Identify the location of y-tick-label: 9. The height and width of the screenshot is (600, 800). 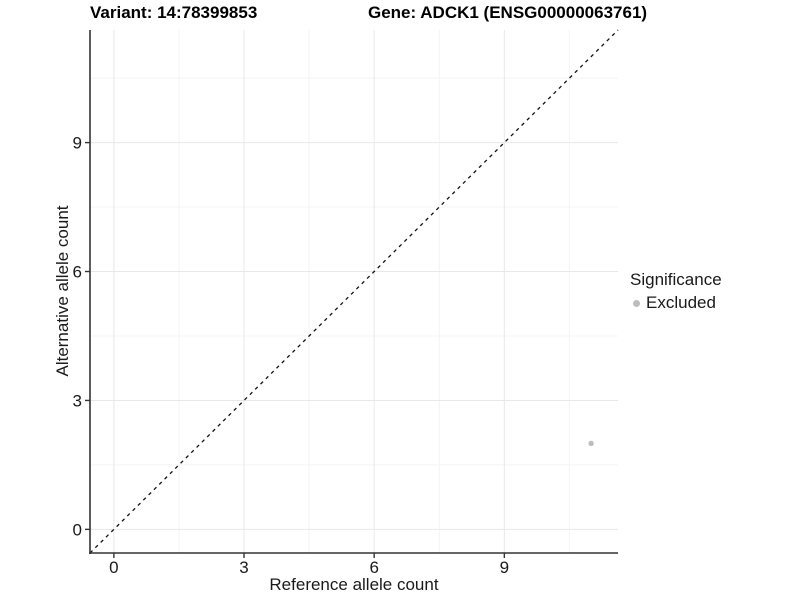
(77, 143).